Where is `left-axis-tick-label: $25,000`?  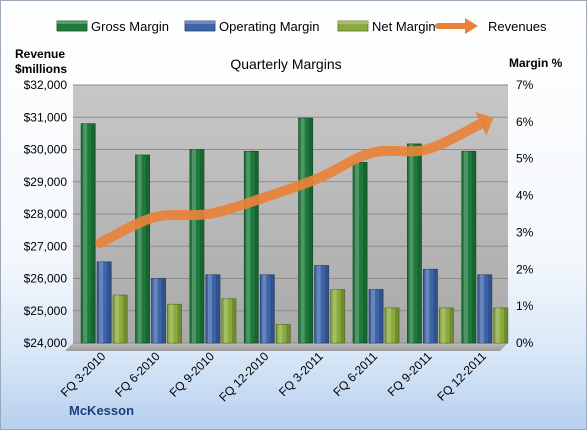 left-axis-tick-label: $25,000 is located at coordinates (46, 311).